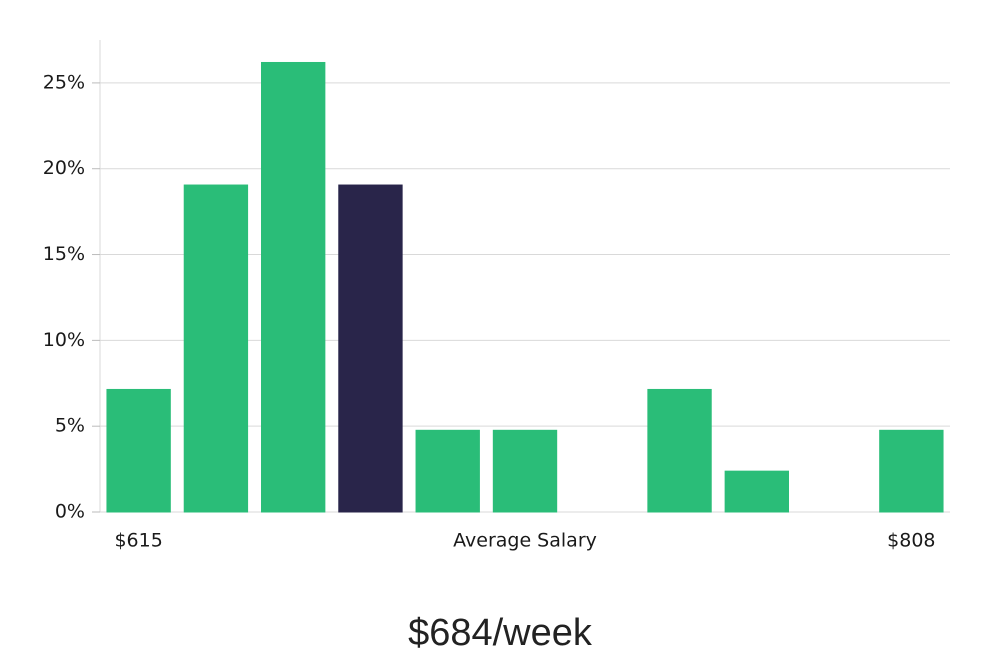  I want to click on y-tick-label: 10%, so click(64, 340).